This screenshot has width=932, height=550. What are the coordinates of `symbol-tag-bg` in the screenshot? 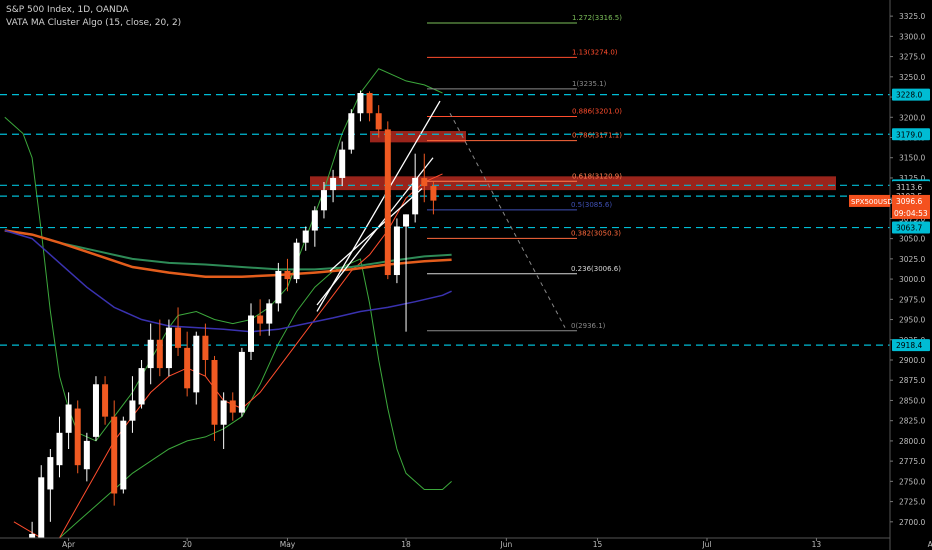 It's located at (869, 200).